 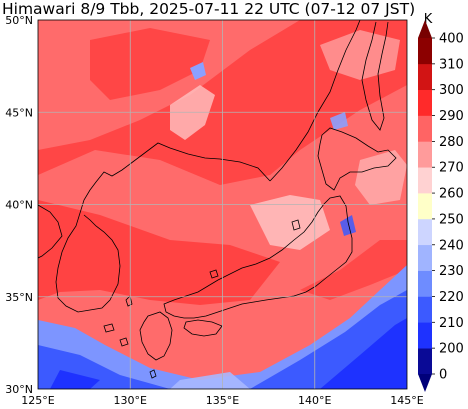 I want to click on colorbar-tick-label: 280, so click(x=451, y=142).